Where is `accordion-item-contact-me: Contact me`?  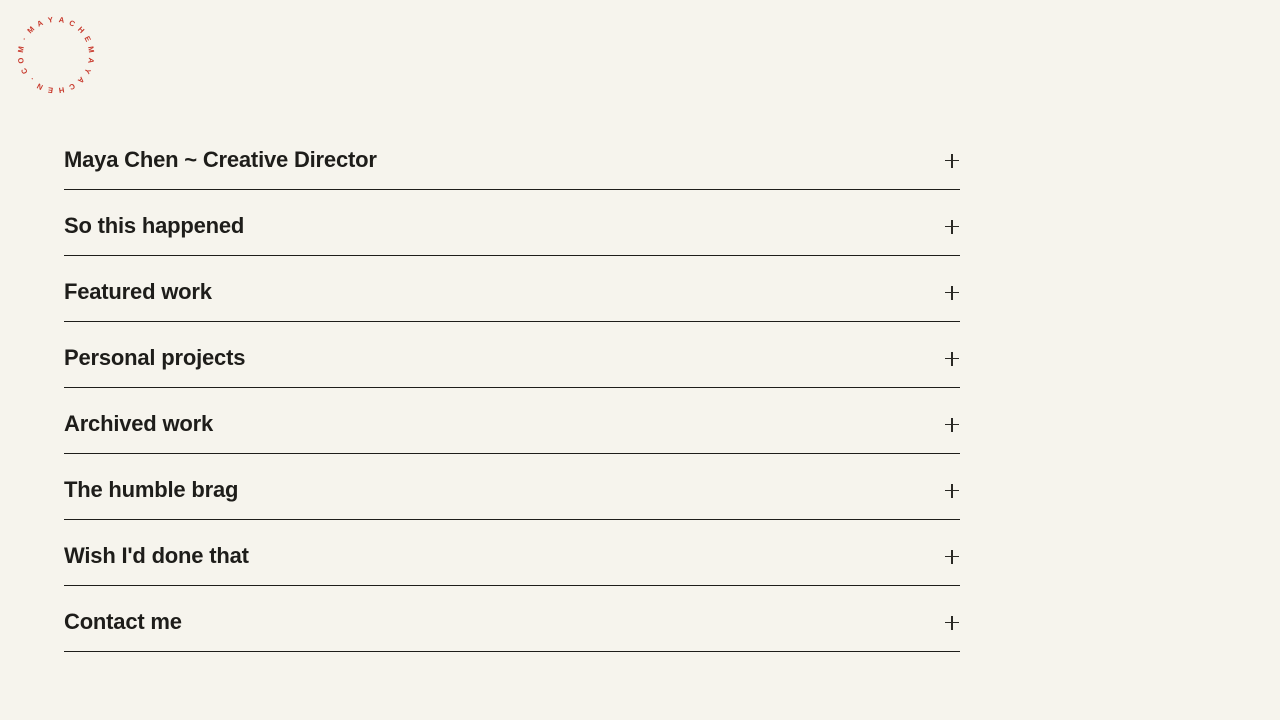
accordion-item-contact-me: Contact me is located at coordinates (512, 619).